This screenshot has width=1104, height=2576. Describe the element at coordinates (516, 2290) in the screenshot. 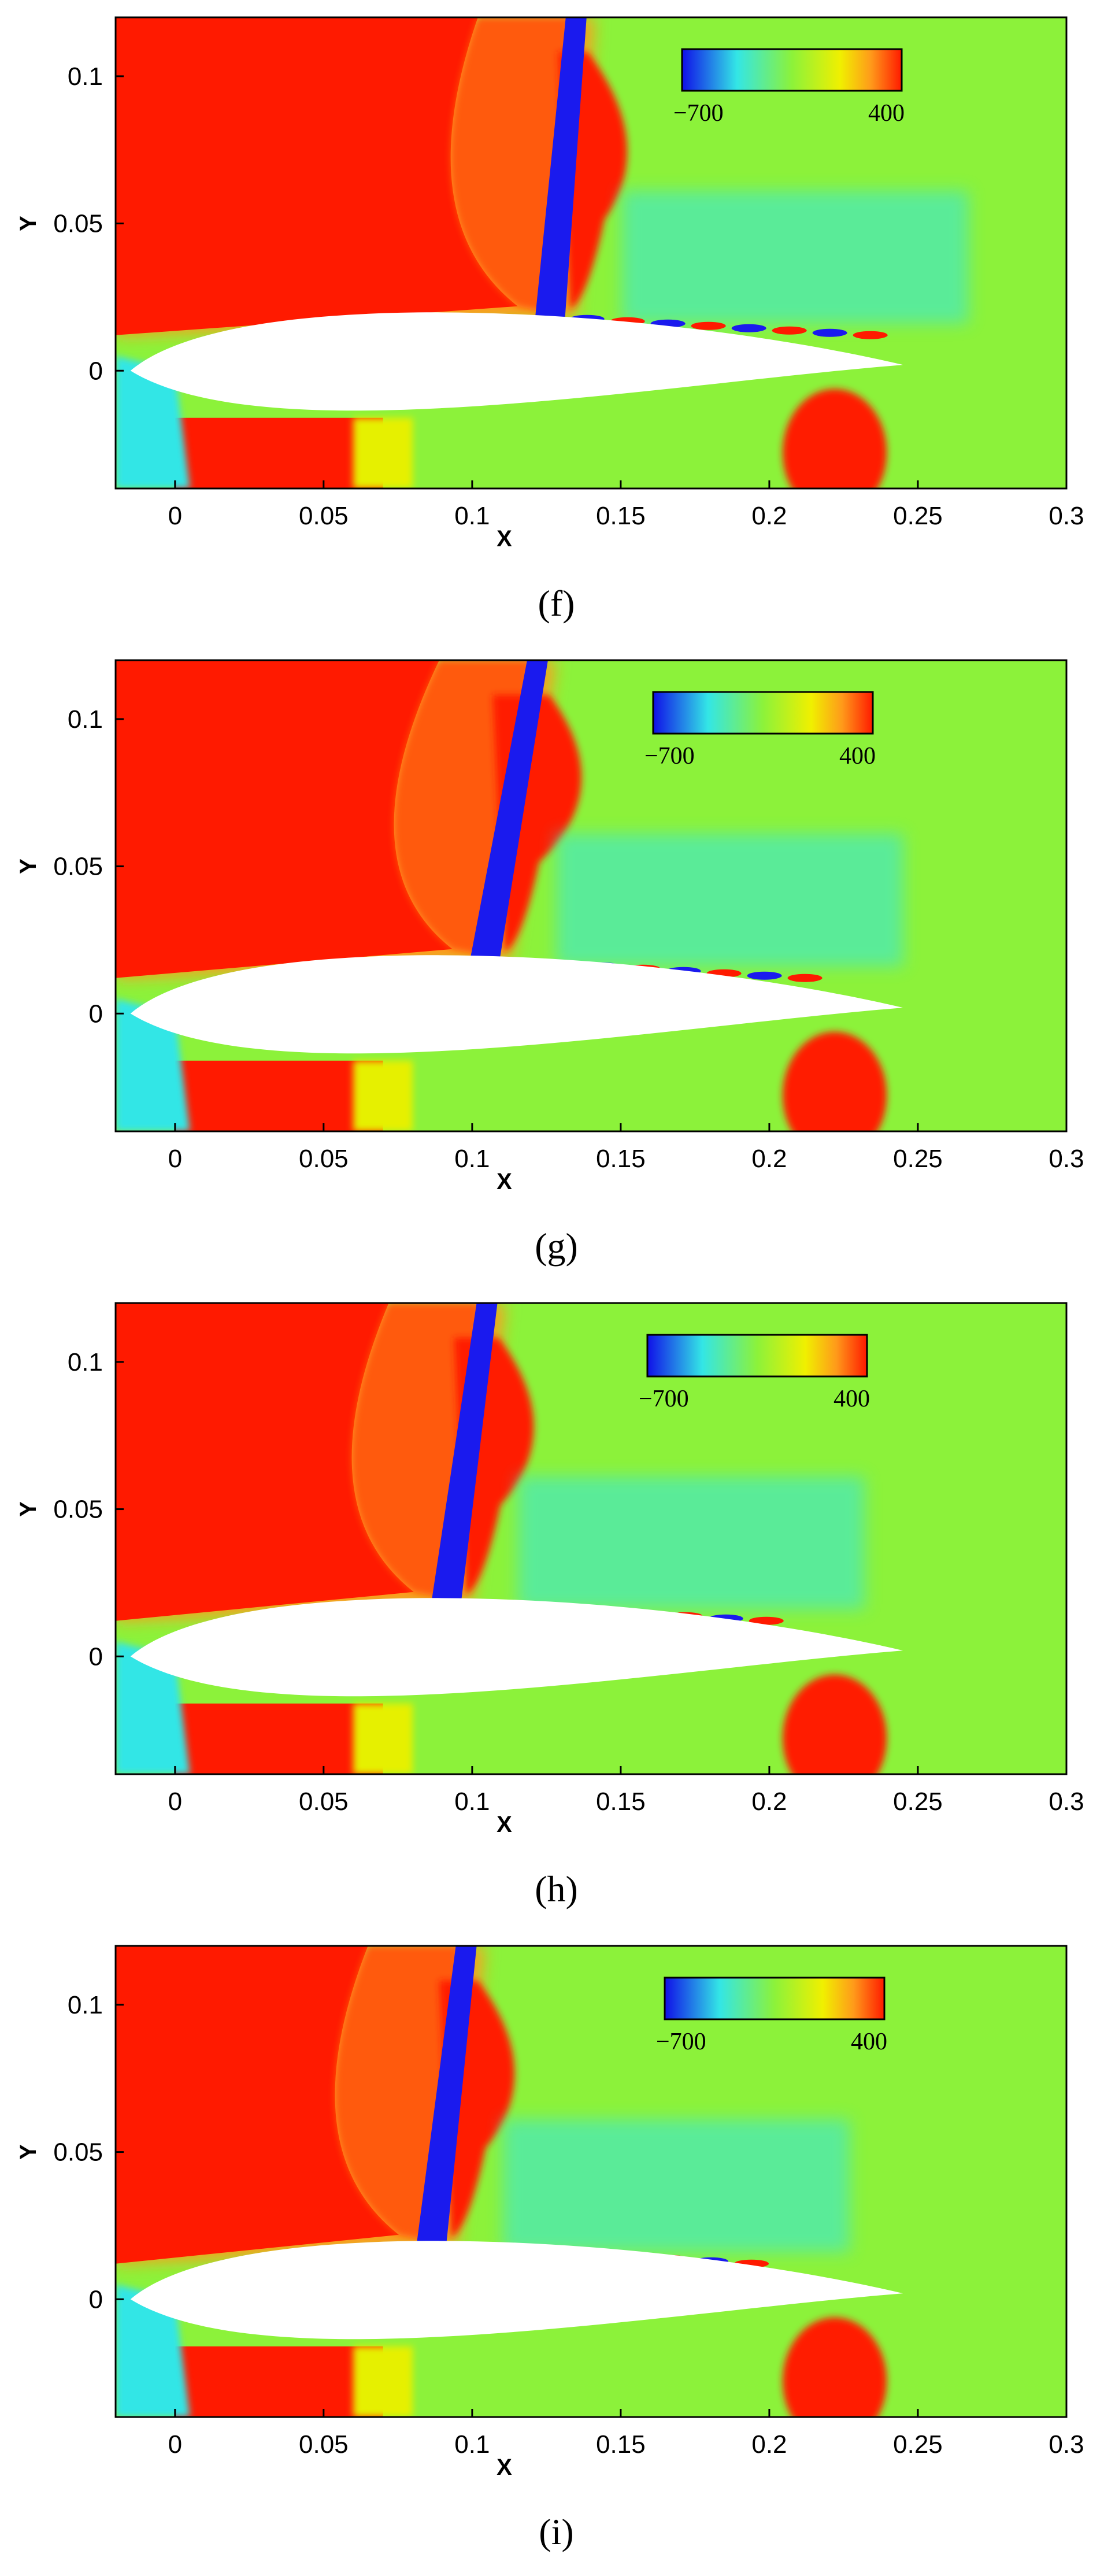

I see `airfoil` at that location.